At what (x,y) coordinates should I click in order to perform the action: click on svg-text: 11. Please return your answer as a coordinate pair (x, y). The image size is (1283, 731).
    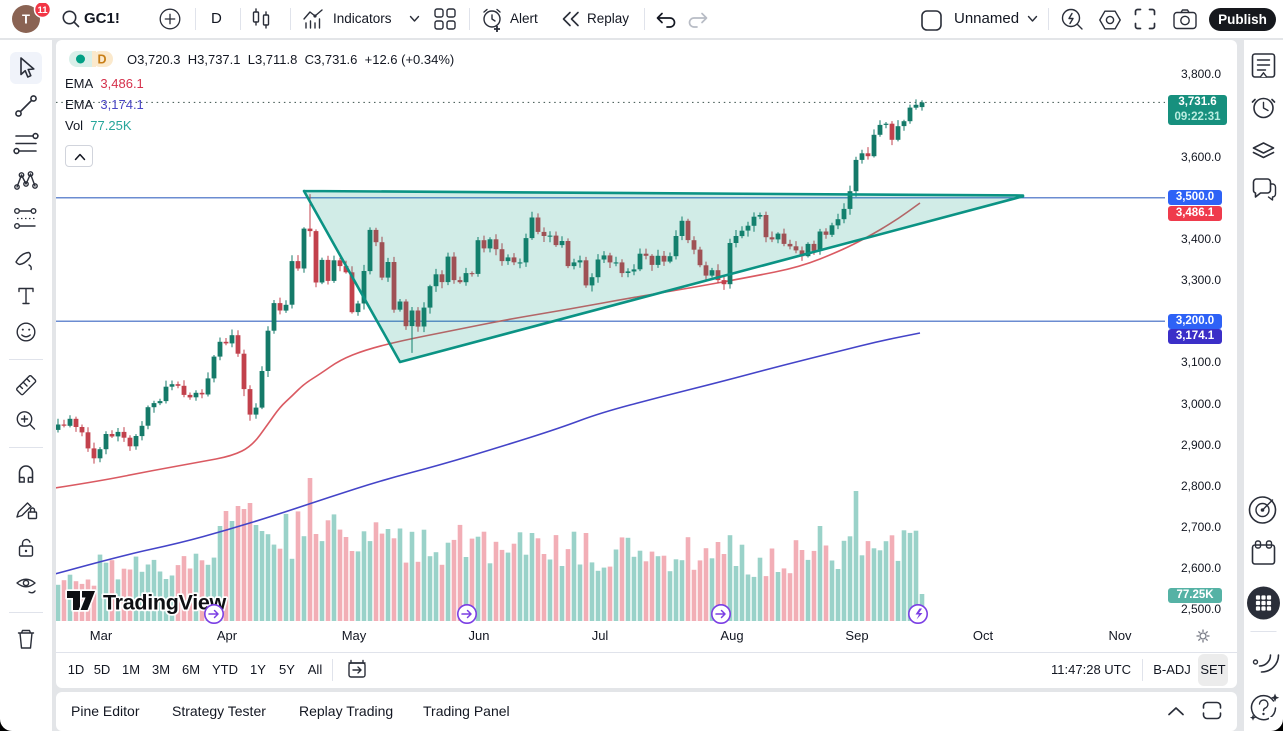
    Looking at the image, I should click on (42, 10).